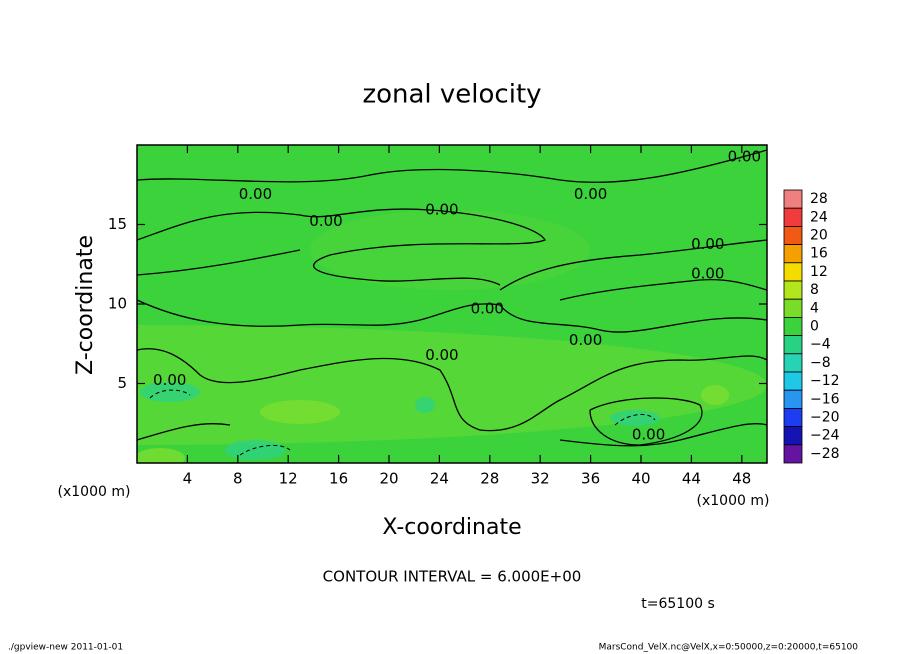 The height and width of the screenshot is (654, 904). I want to click on colorbar-label: 16, so click(819, 254).